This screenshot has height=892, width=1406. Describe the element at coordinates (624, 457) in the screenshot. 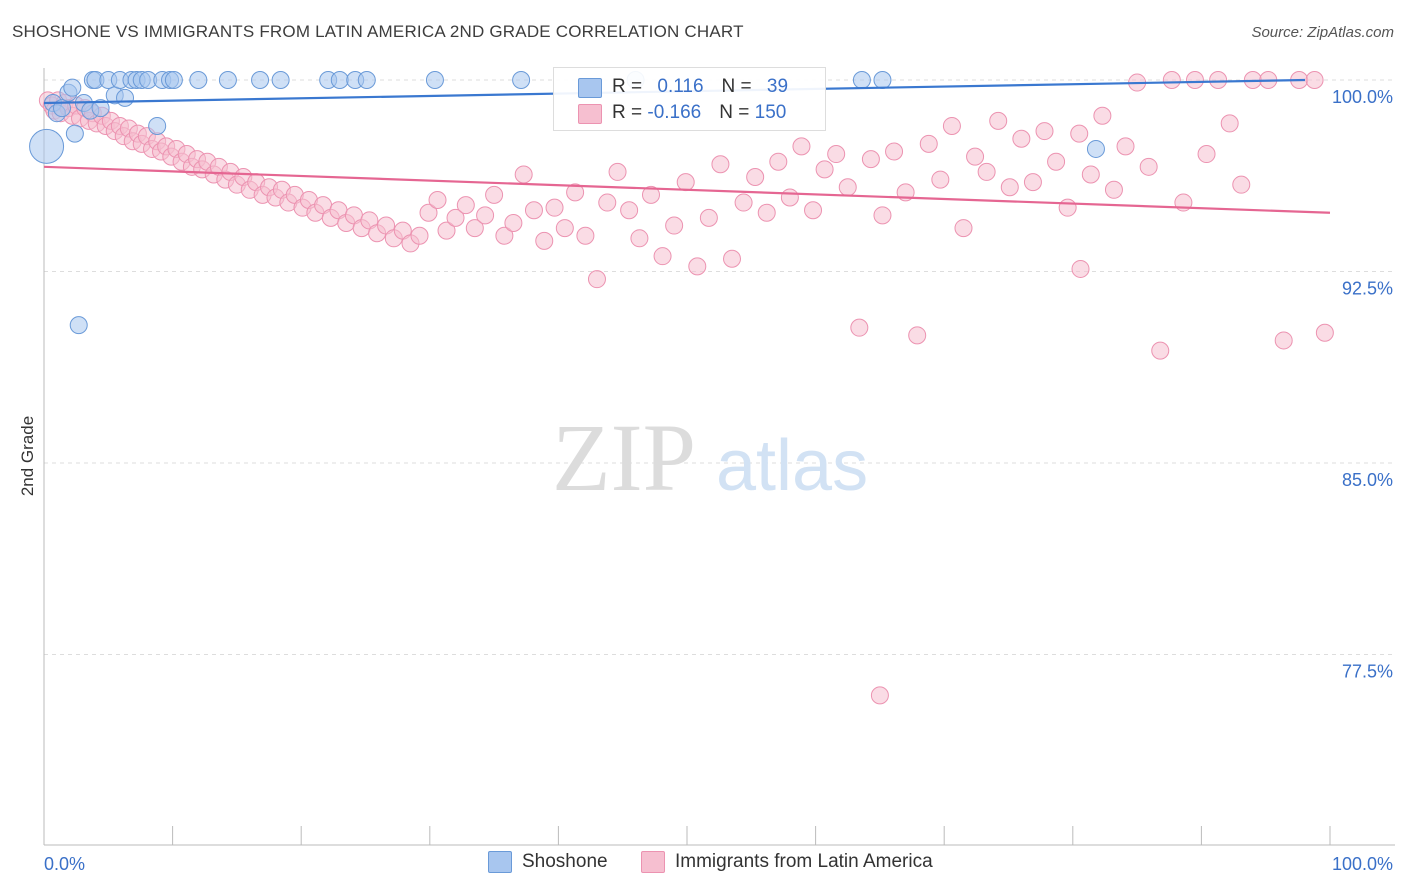

I see `watermark-zip: ZIP` at that location.